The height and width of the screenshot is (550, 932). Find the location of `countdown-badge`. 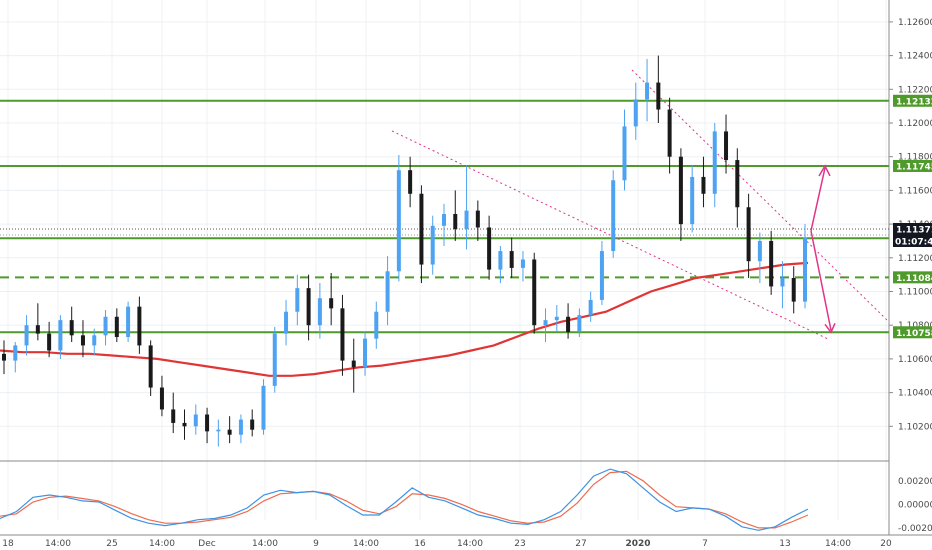

countdown-badge is located at coordinates (912, 240).